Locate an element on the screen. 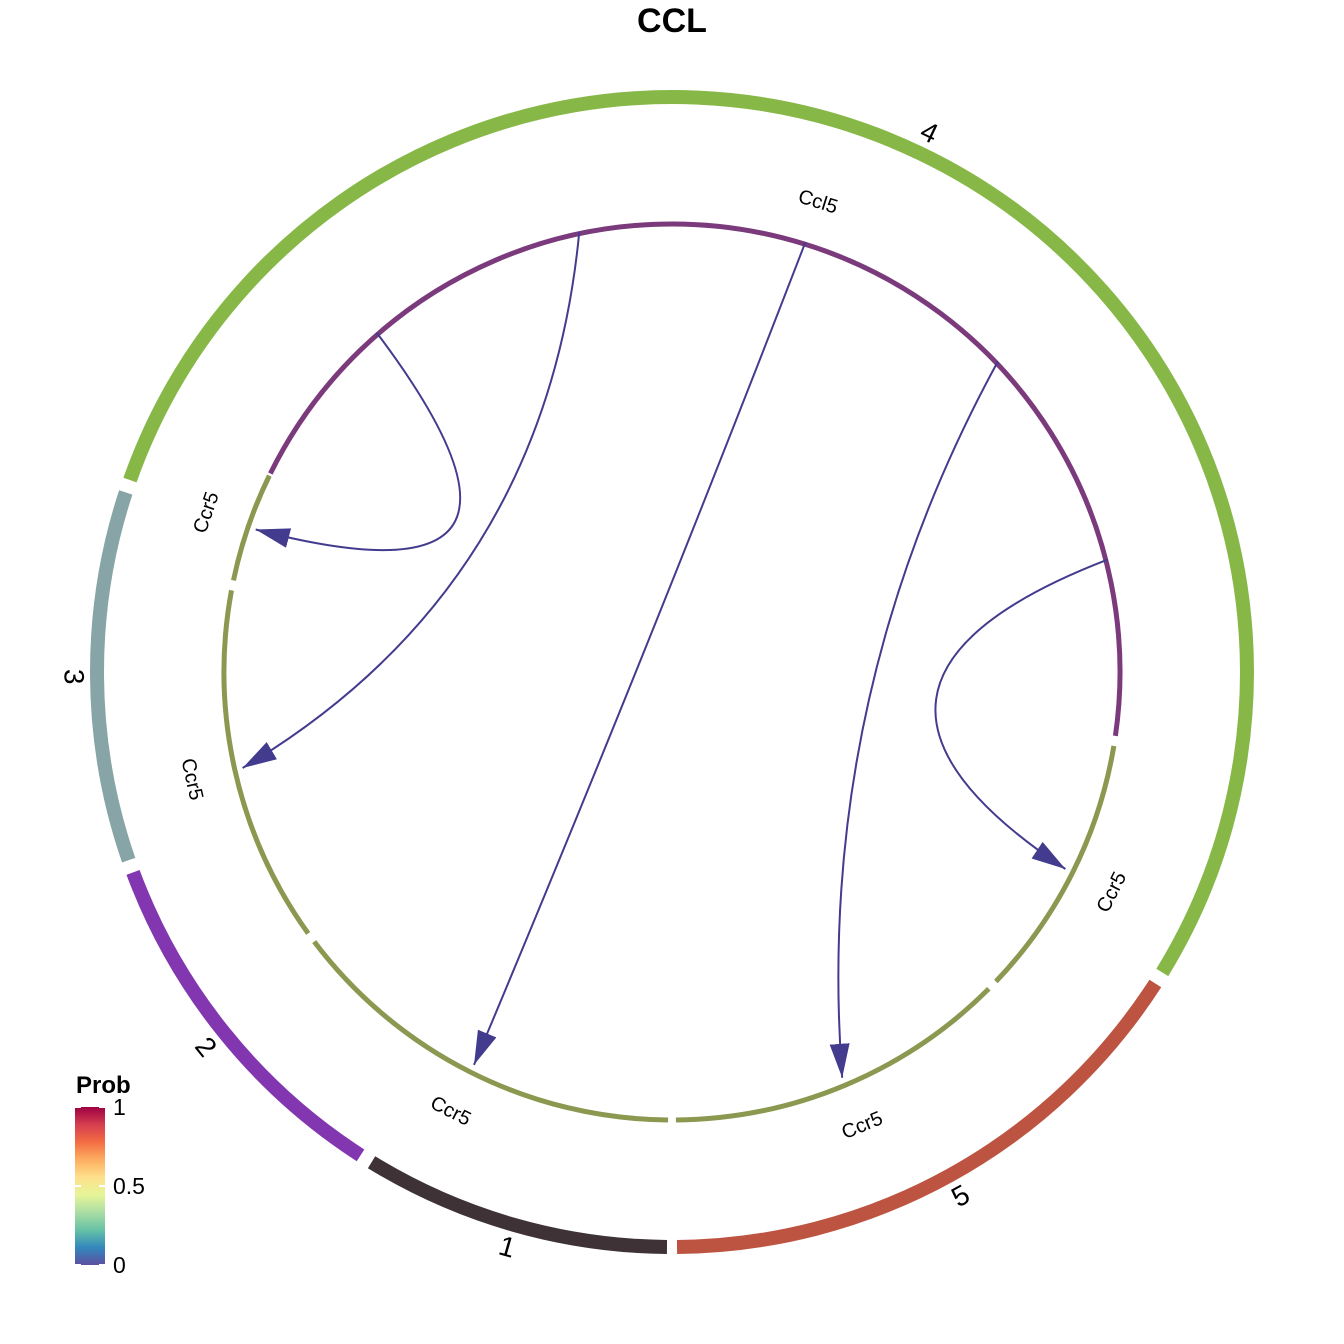 Image resolution: width=1344 pixels, height=1344 pixels. sector-label-s-ccr5-d: Ccr5 is located at coordinates (191, 779).